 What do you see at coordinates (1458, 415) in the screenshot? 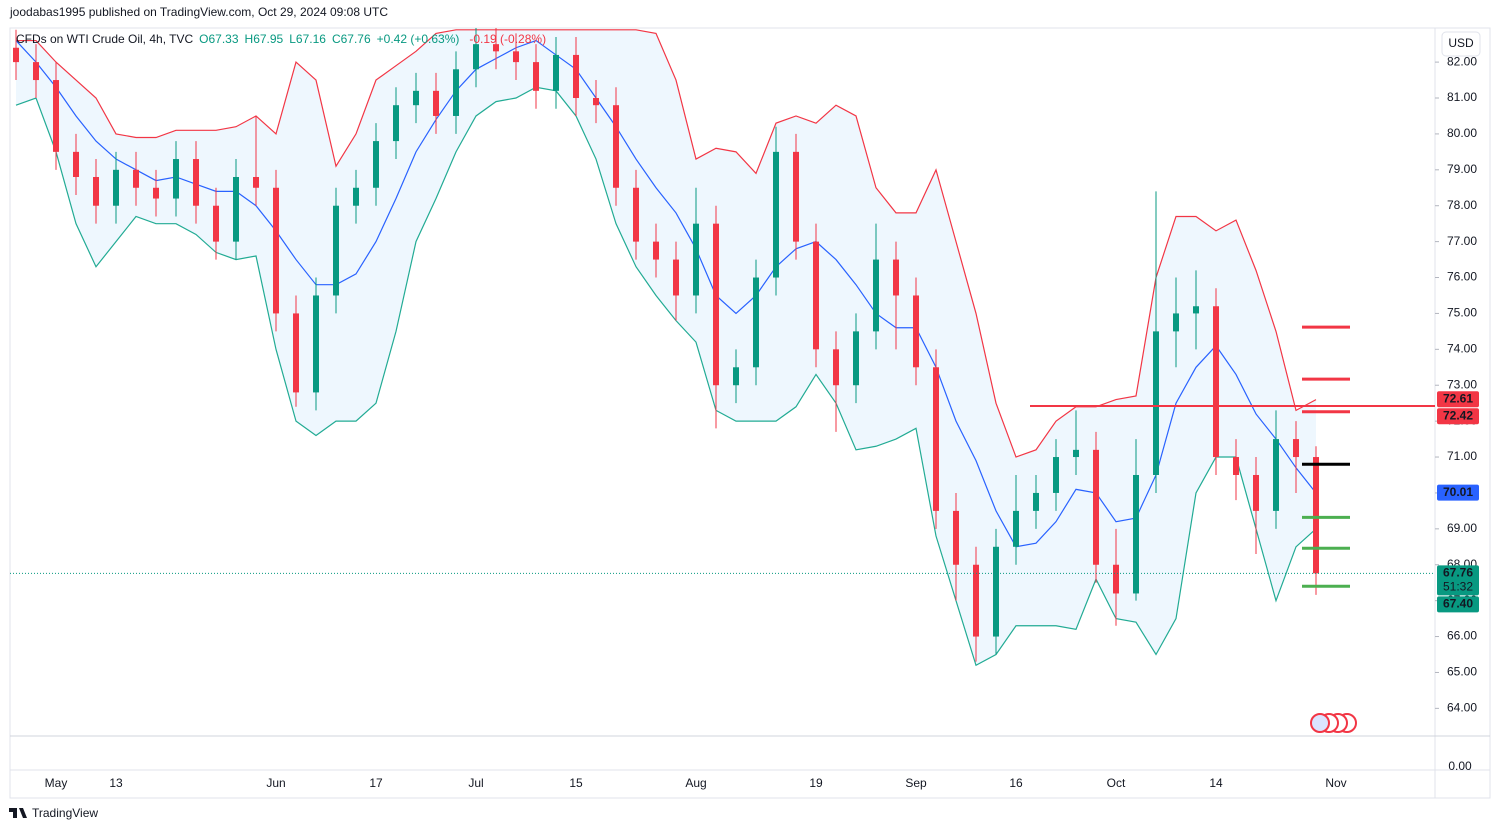
I see `price-label: 72.42` at bounding box center [1458, 415].